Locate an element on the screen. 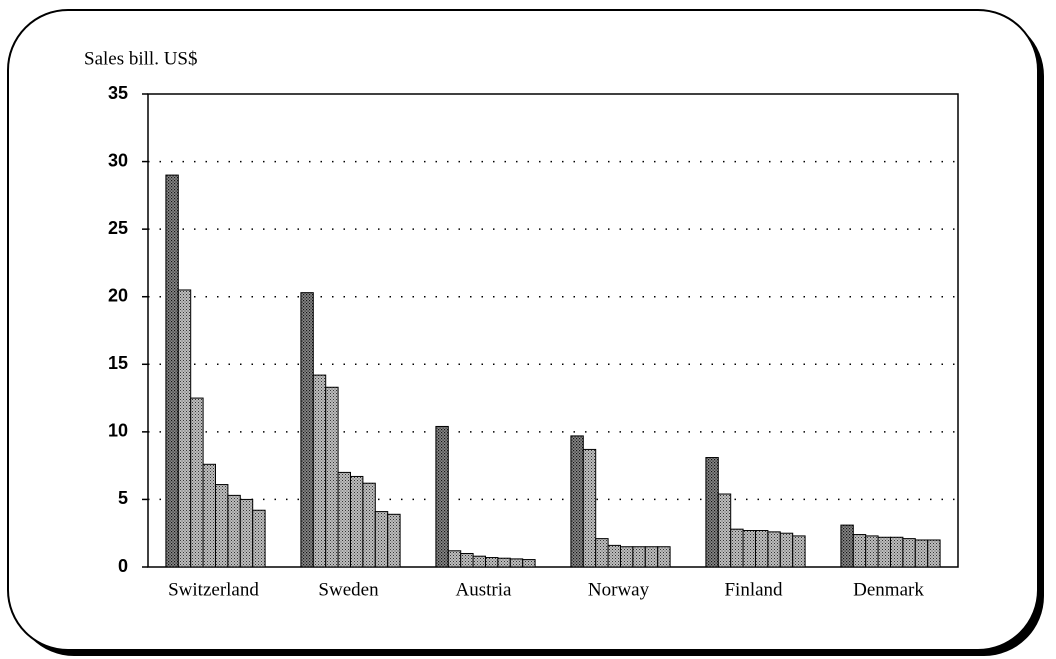  y-tick-label: 25 is located at coordinates (118, 228).